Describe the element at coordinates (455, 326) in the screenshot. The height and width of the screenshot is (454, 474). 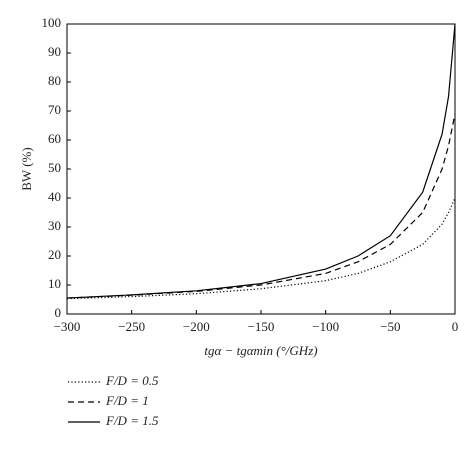
I see `x-tick-label: 0` at that location.